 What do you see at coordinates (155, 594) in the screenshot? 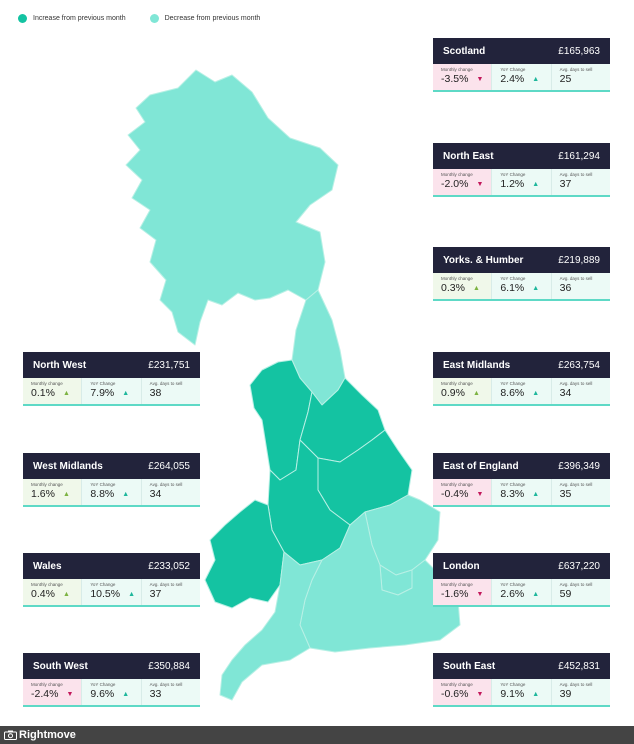
I see `days-to-sell-value: 37` at bounding box center [155, 594].